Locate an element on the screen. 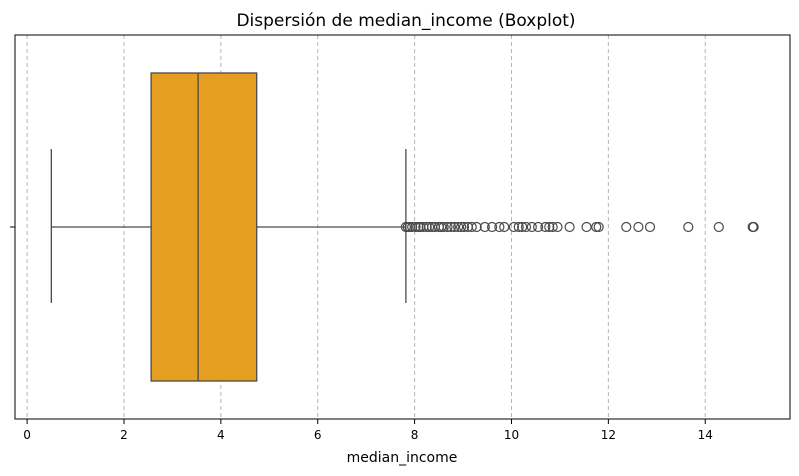  x-tick-label: 2 is located at coordinates (124, 435).